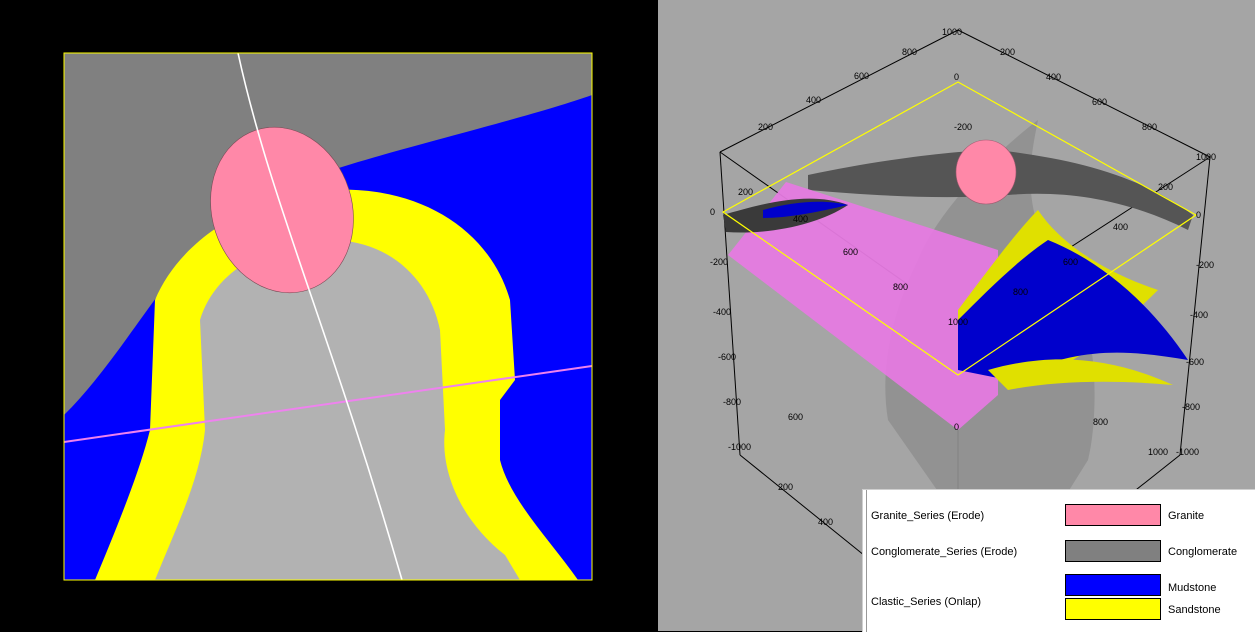  I want to click on legend-label-conglomerate: Conglomerate, so click(1203, 552).